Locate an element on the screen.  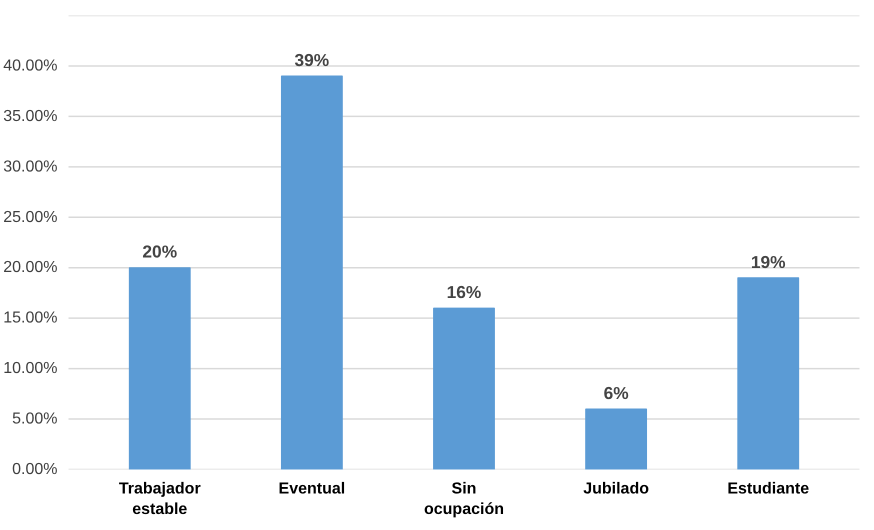
x-tick-label: Trabajador estable is located at coordinates (159, 499).